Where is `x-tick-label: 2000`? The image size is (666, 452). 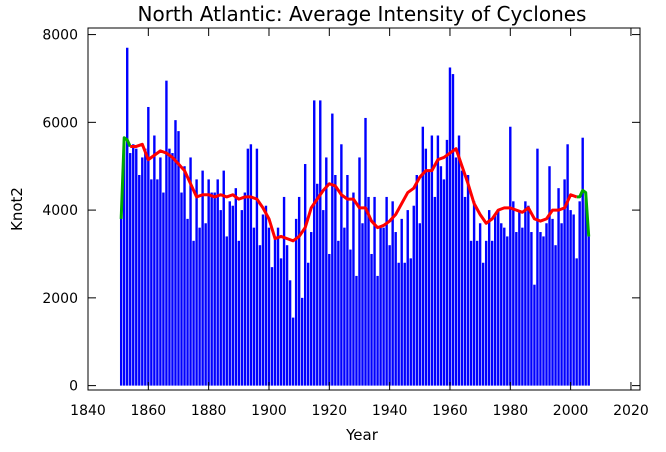 x-tick-label: 2000 is located at coordinates (571, 411).